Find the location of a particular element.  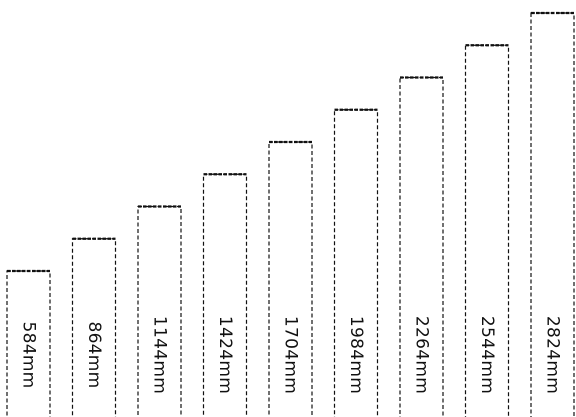

bar-1984mm: 1984mm is located at coordinates (356, 262).